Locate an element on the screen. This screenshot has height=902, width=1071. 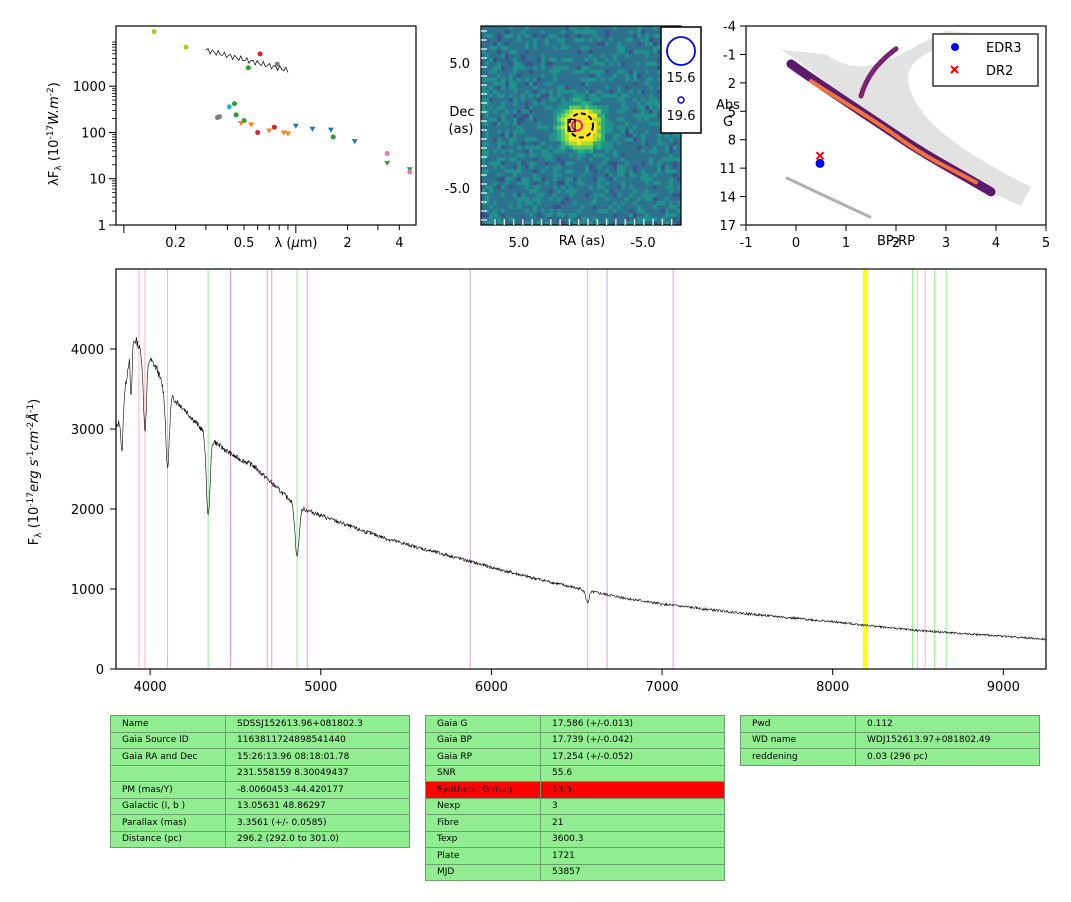
table-row: SNR 55.6 is located at coordinates (575, 773).